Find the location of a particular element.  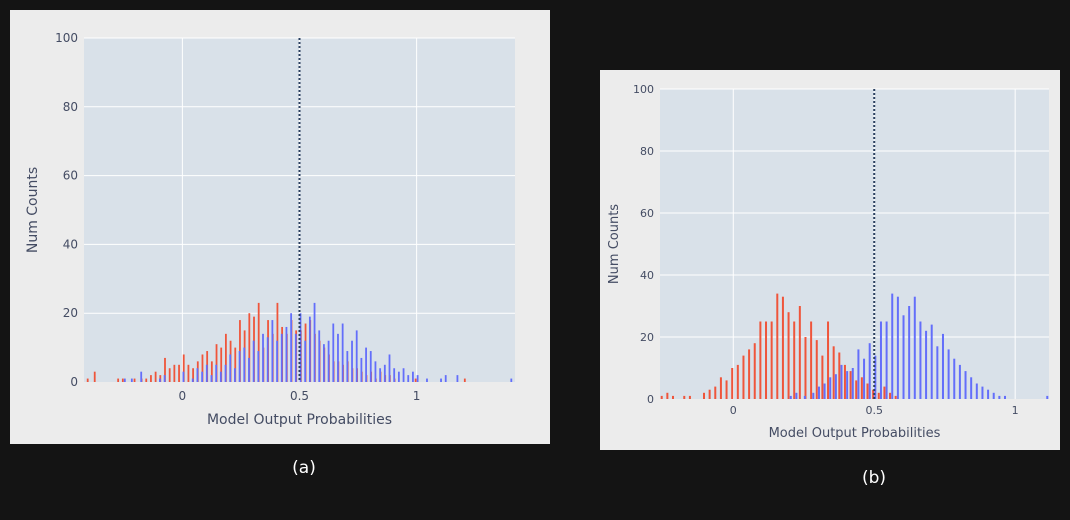

x-tick-label: 0.5 is located at coordinates (299, 396).